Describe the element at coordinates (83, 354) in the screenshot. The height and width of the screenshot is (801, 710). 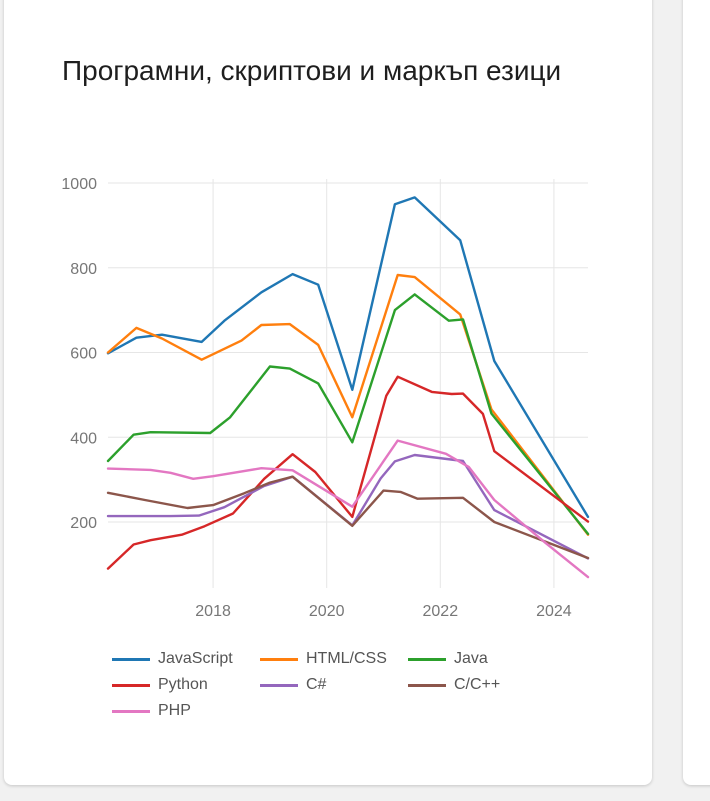
I see `y-tick-label: 600` at that location.